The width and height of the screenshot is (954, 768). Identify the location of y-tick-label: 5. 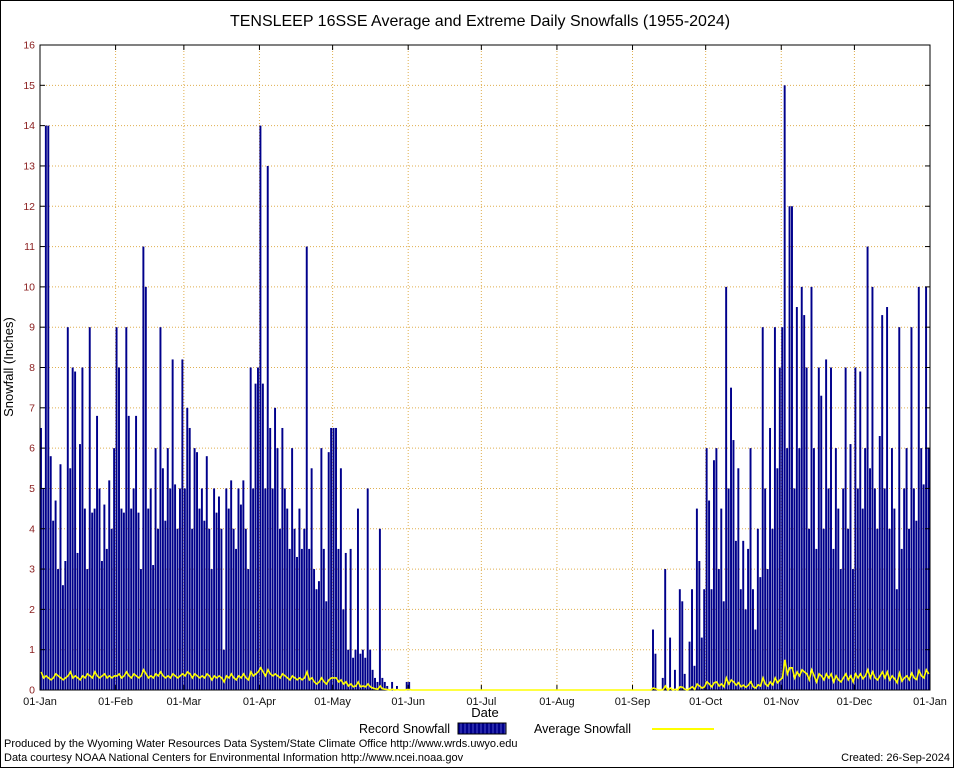
(32, 489).